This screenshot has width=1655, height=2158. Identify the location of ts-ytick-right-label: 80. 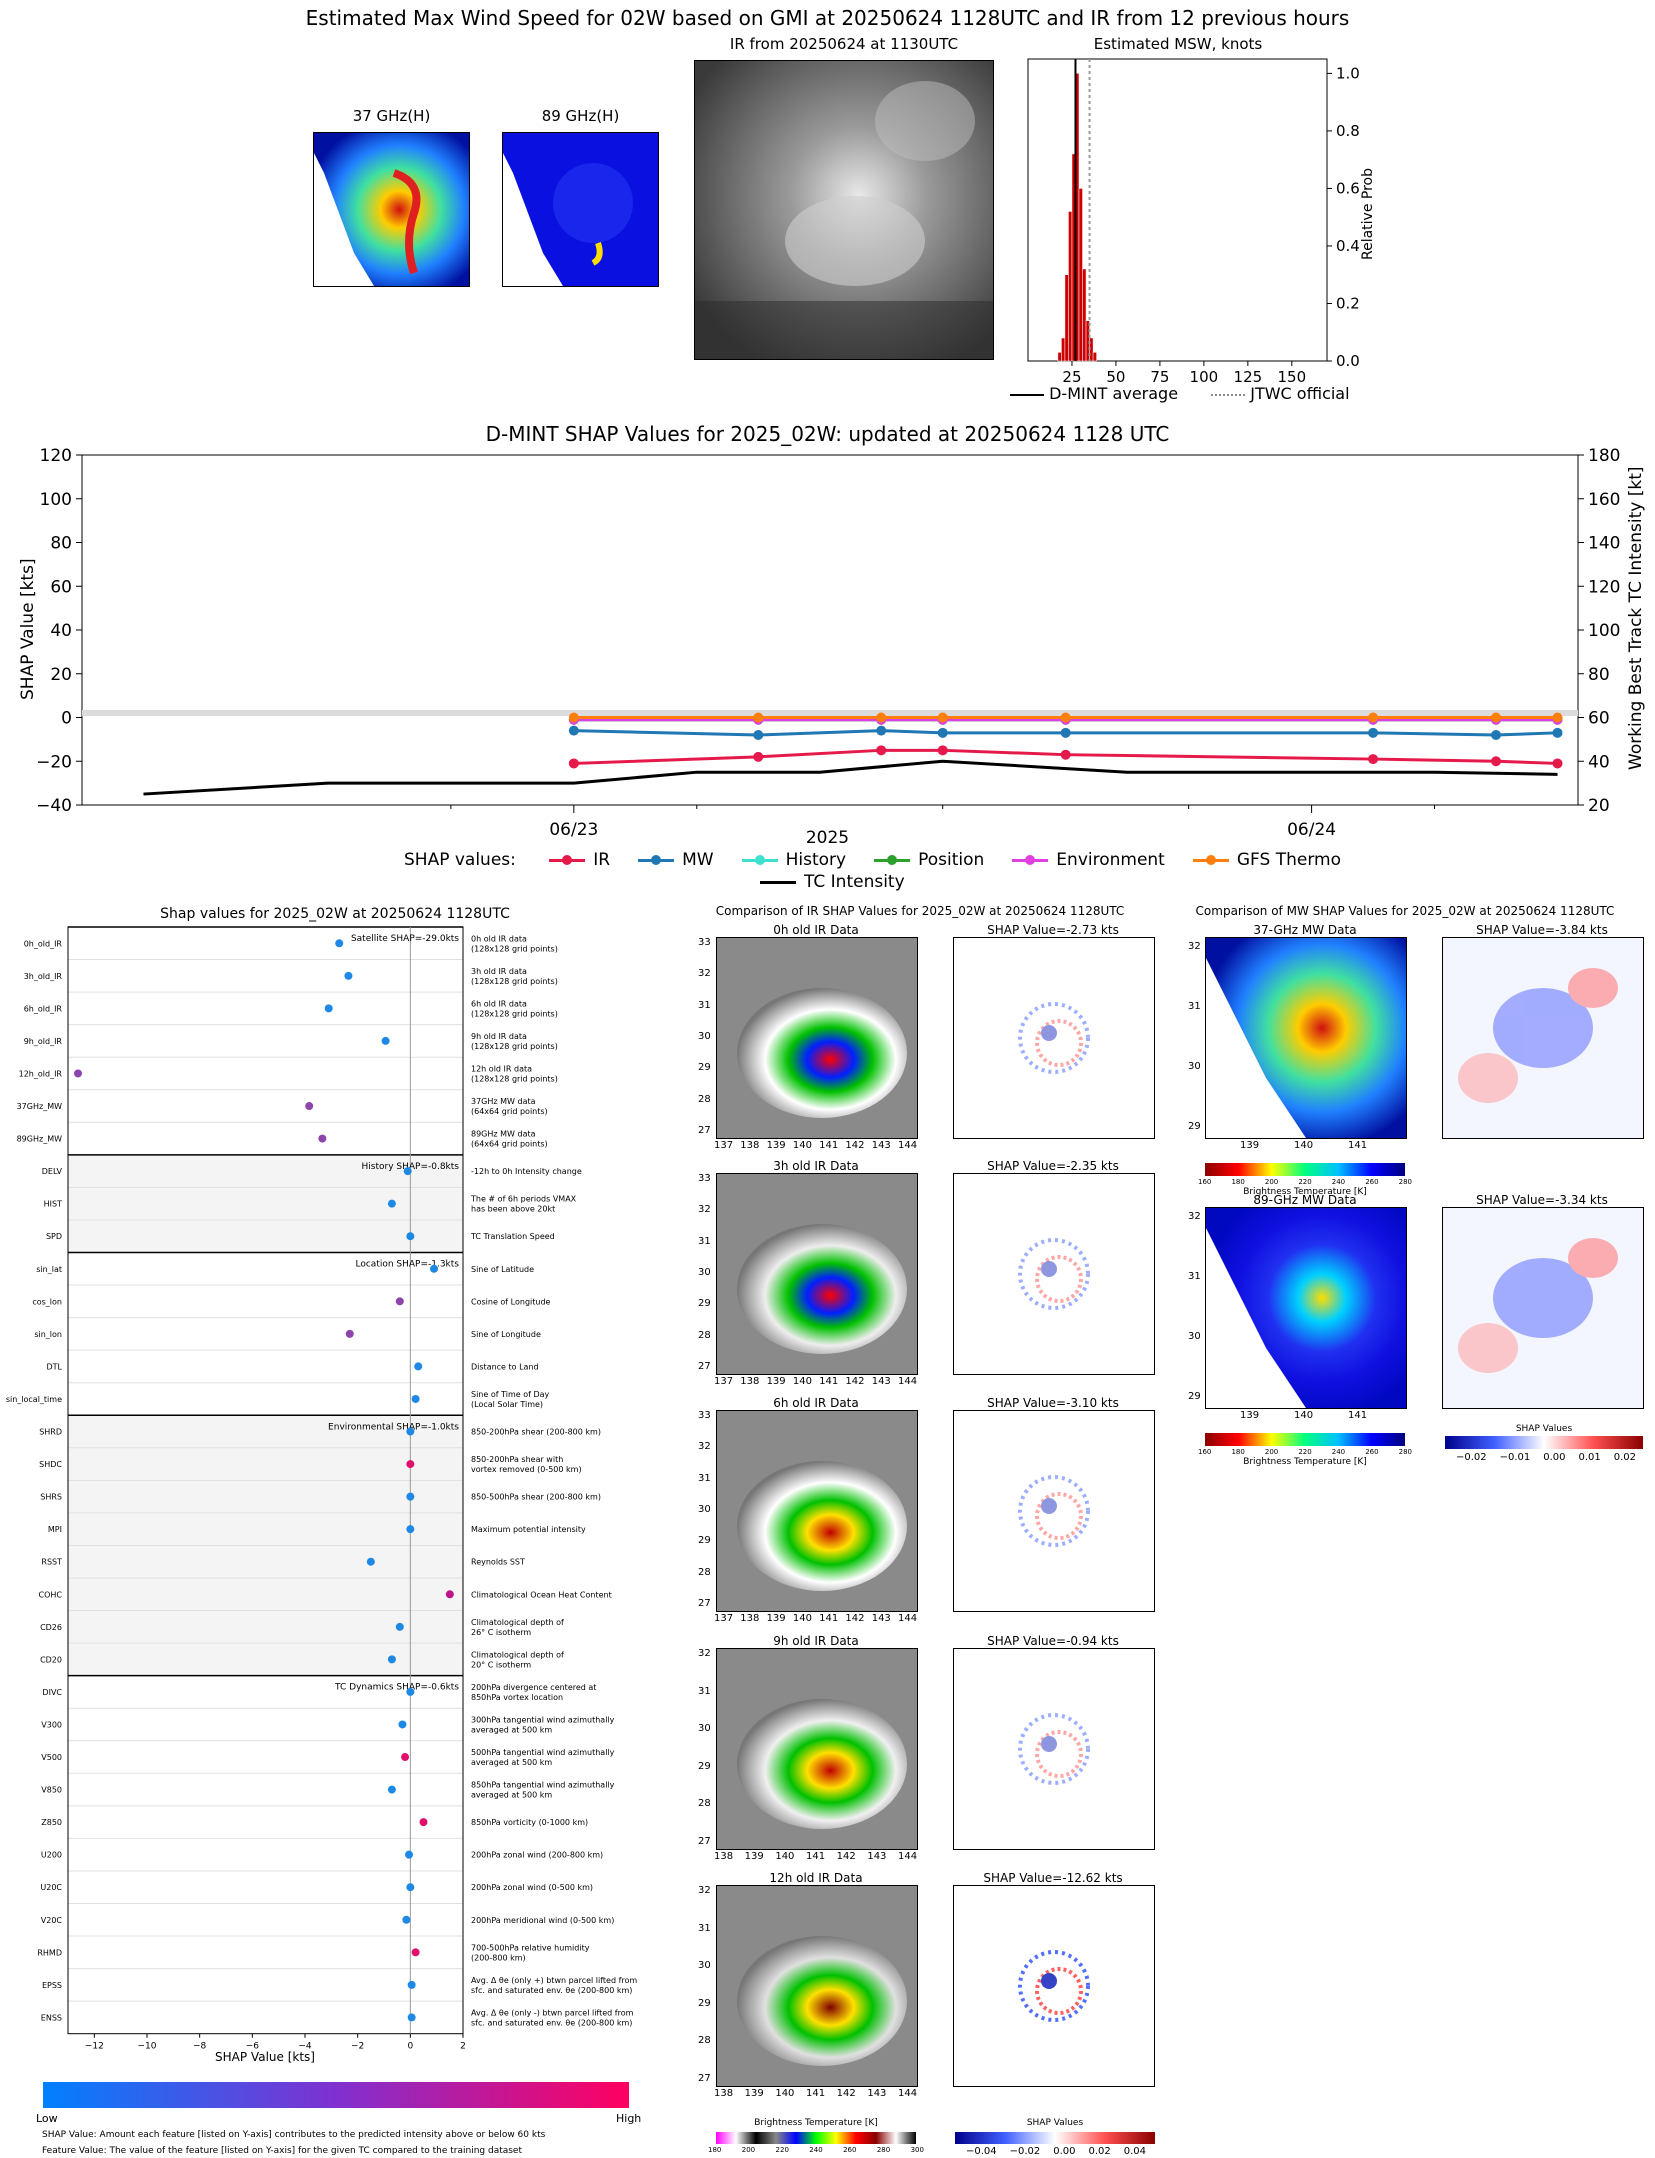
(1599, 675).